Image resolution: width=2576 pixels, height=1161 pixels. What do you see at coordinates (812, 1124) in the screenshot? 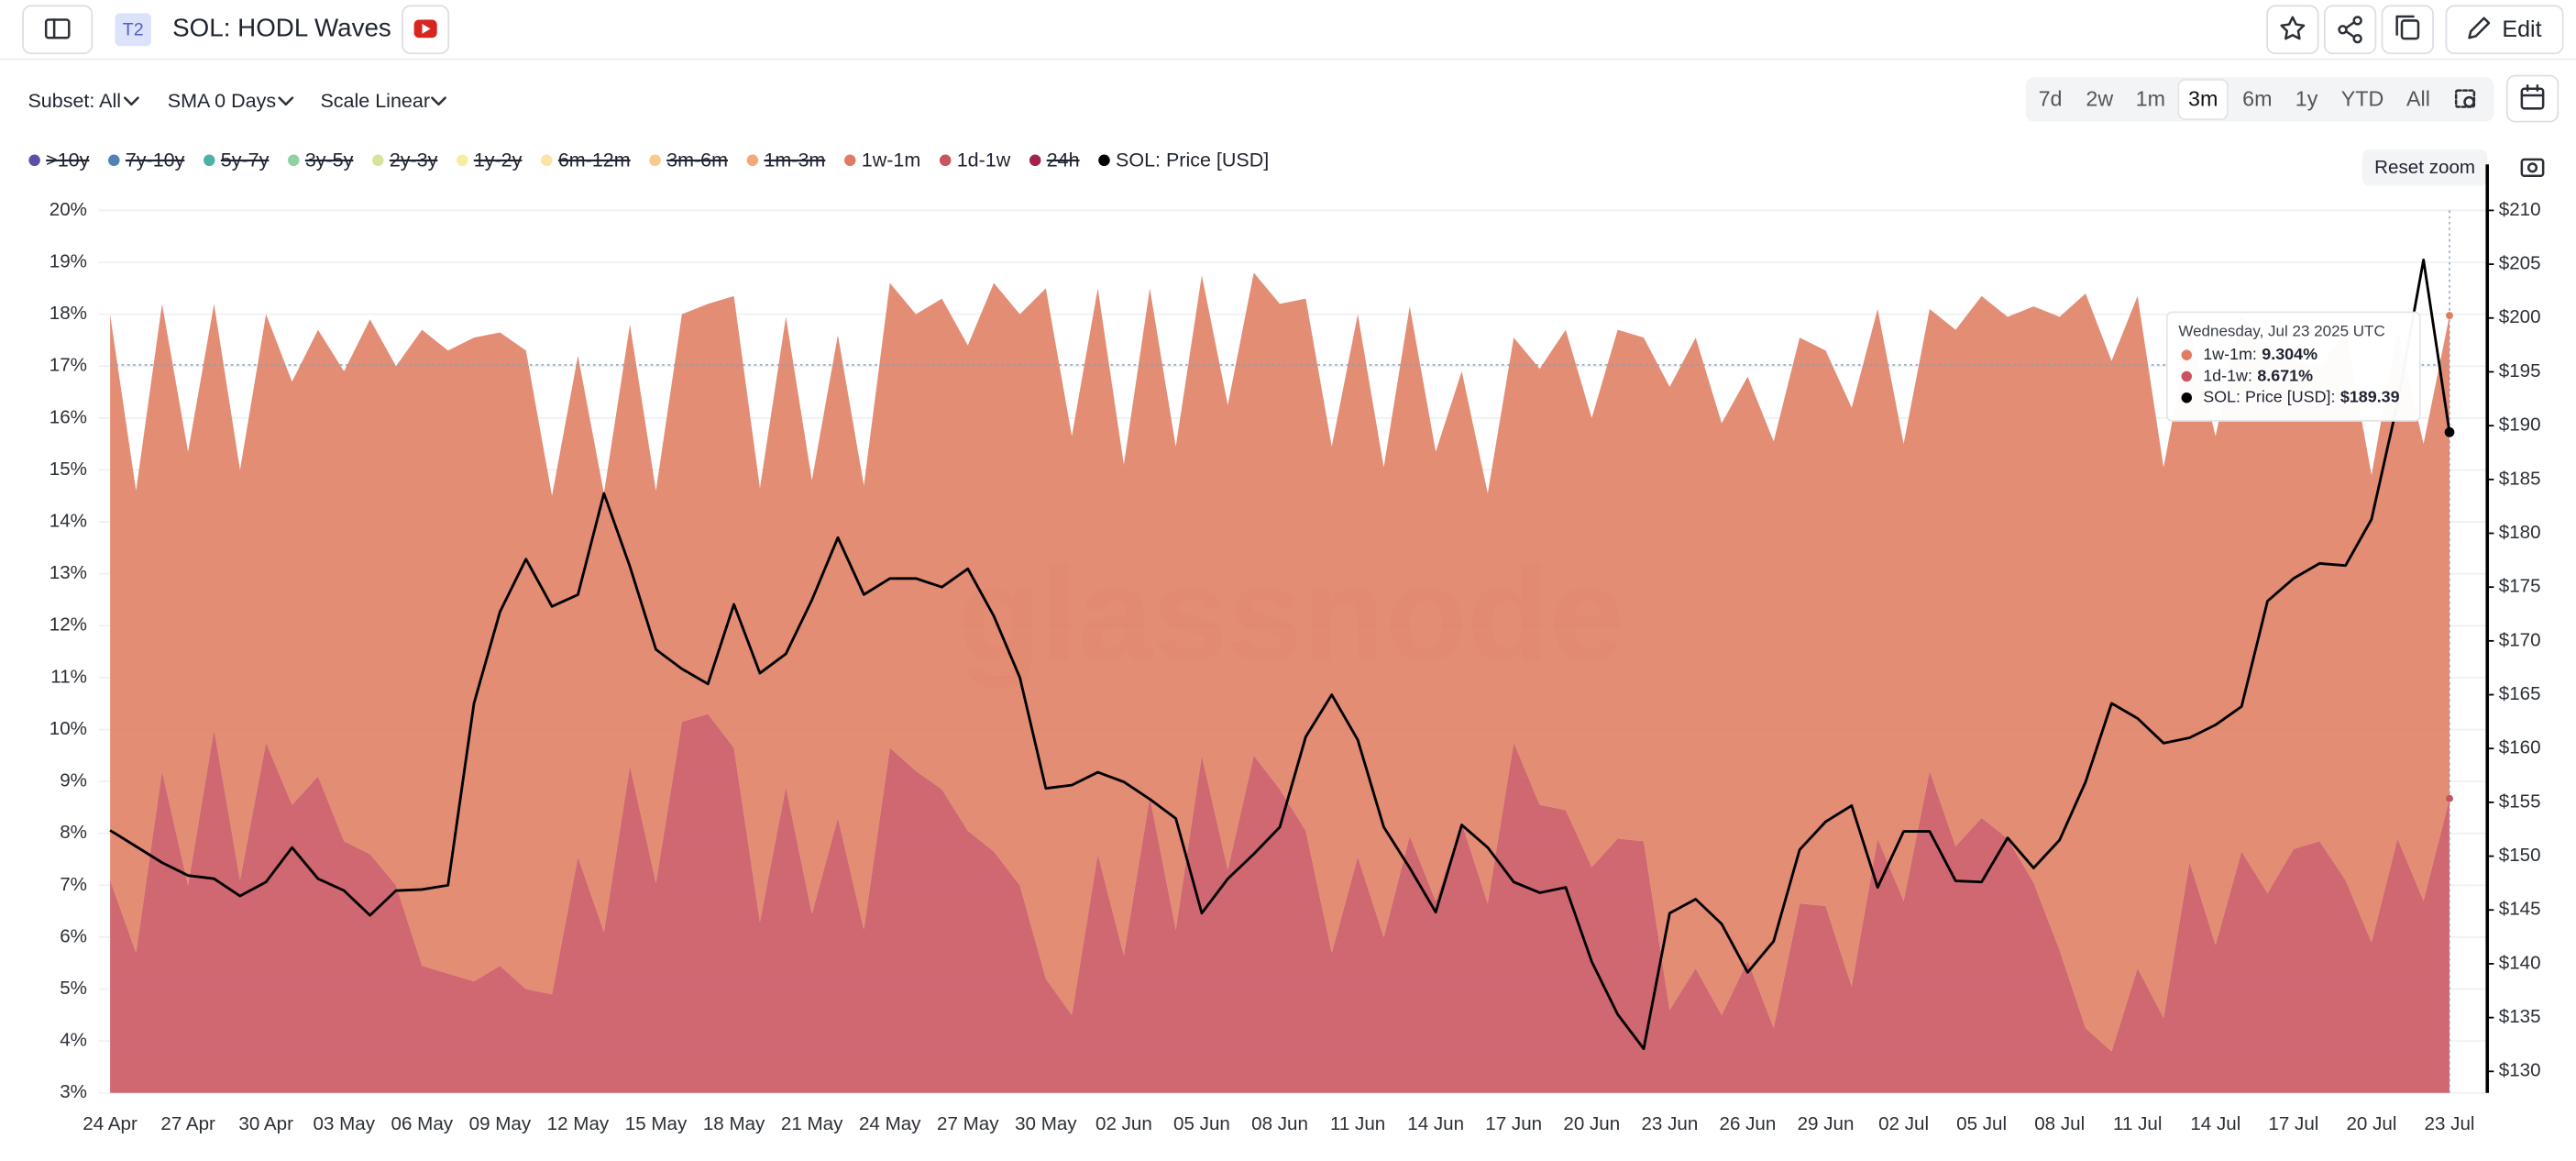
I see `x-tick-label: 21 May` at bounding box center [812, 1124].